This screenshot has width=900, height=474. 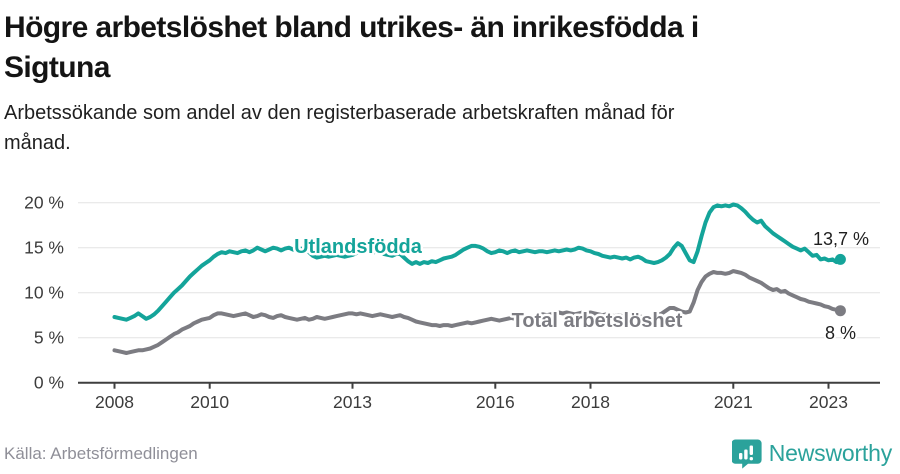 I want to click on x-tick-label: 2013, so click(x=352, y=402).